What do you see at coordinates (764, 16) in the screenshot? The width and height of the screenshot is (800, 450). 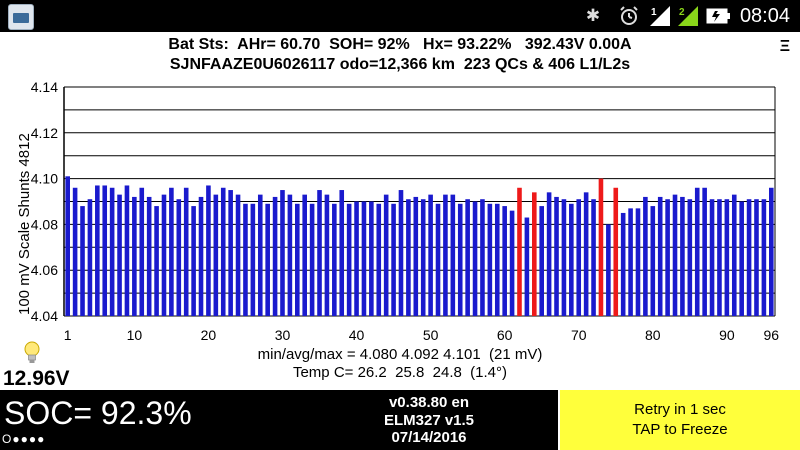 I see `clock: 08:04` at bounding box center [764, 16].